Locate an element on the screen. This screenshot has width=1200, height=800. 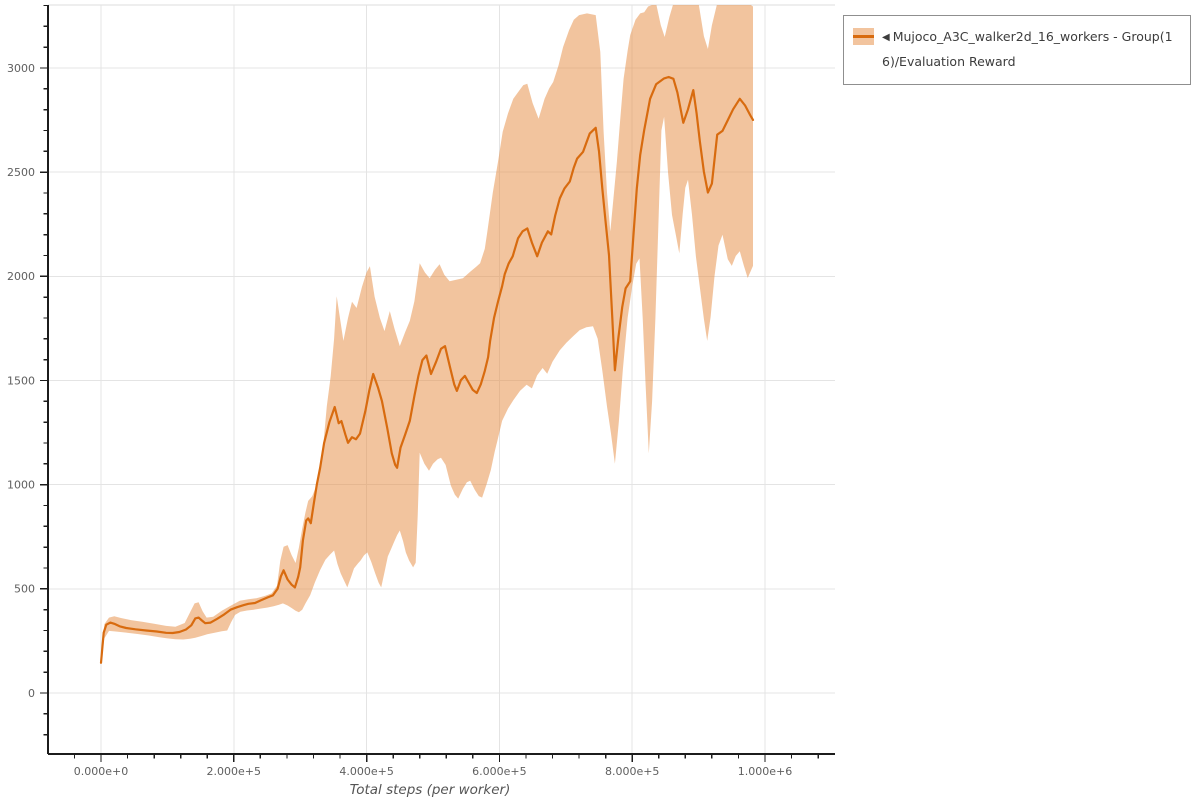
collapse-triangle-icon: ◀ is located at coordinates (886, 37).